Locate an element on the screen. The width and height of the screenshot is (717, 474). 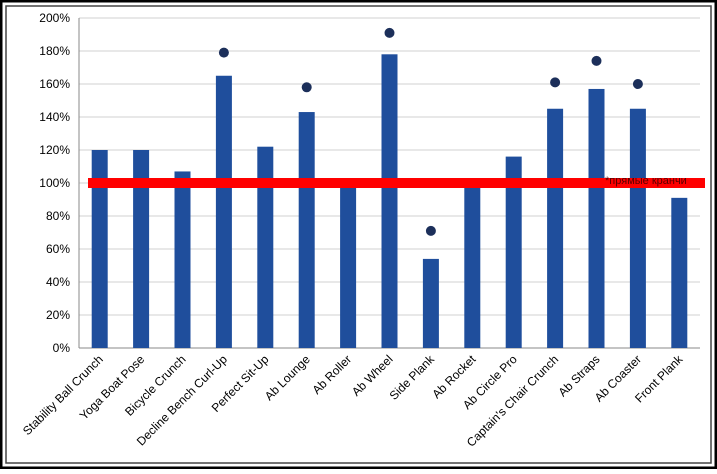
y-tick-label: 0% is located at coordinates (62, 348).